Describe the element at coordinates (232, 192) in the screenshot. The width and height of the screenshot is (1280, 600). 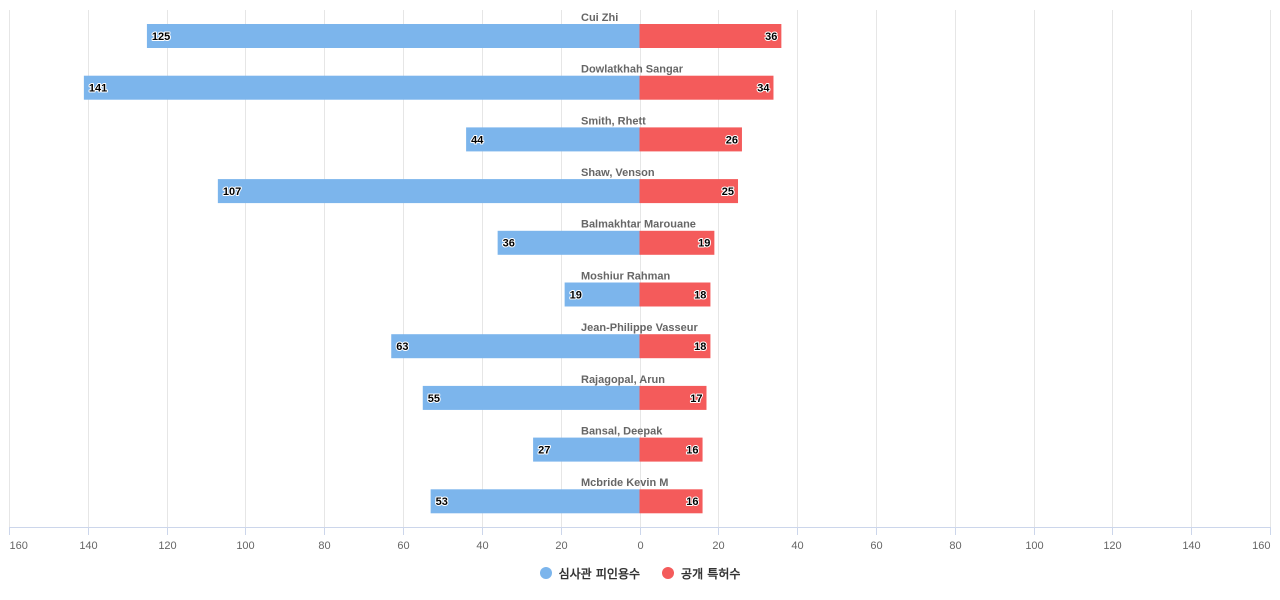
I see `data-label: 107` at that location.